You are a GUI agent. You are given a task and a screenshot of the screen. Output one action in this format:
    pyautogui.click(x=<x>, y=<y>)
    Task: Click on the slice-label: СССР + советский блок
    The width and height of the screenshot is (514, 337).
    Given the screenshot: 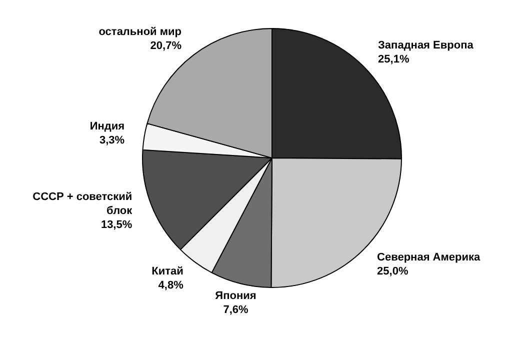 What is the action you would take?
    pyautogui.click(x=82, y=203)
    